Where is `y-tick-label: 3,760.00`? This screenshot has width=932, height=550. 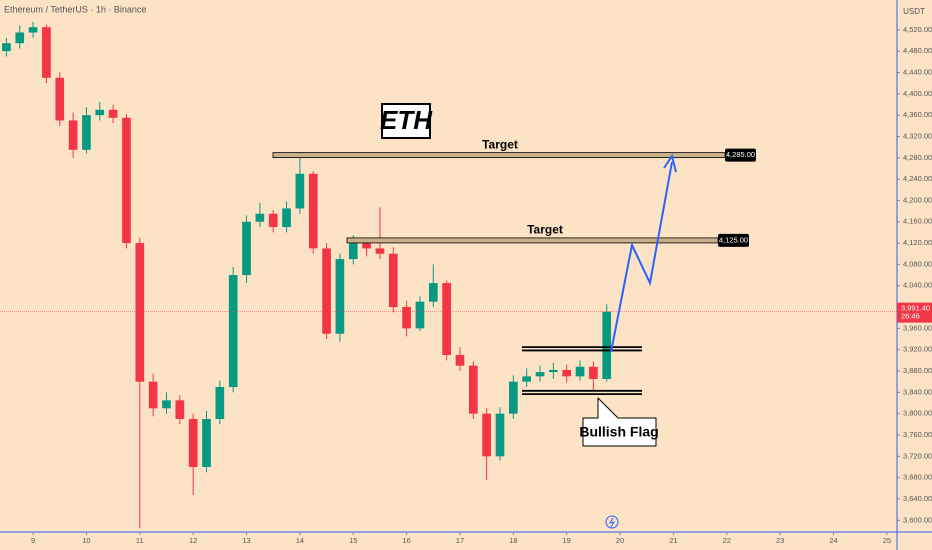
y-tick-label: 3,760.00 is located at coordinates (917, 434).